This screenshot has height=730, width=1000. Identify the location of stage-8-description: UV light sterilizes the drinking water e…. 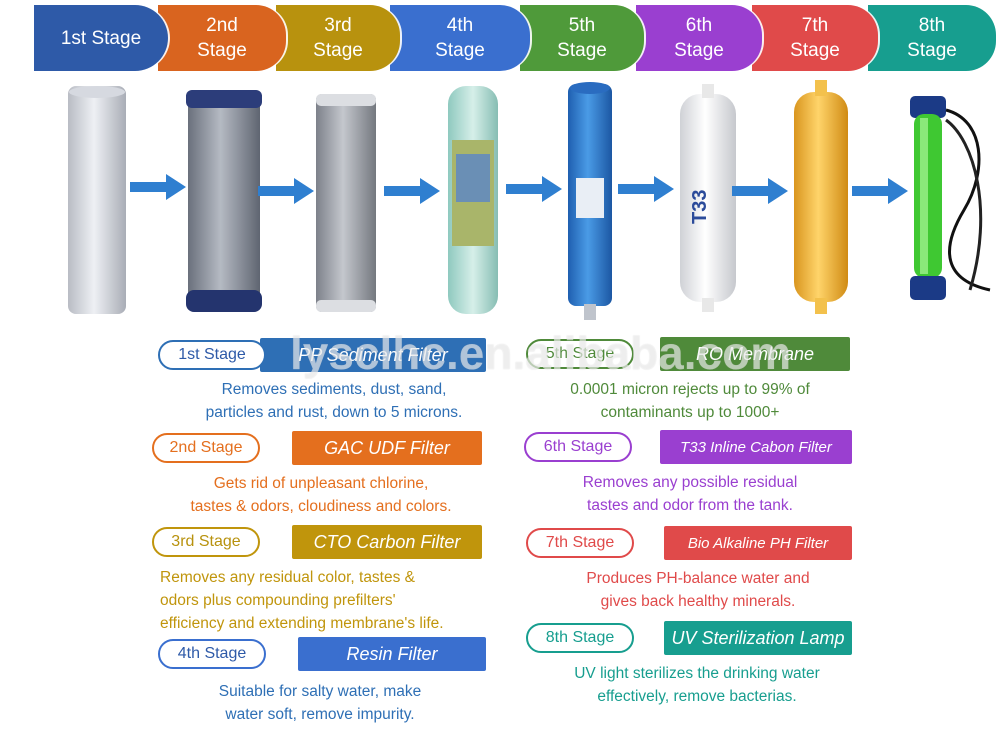
(697, 685).